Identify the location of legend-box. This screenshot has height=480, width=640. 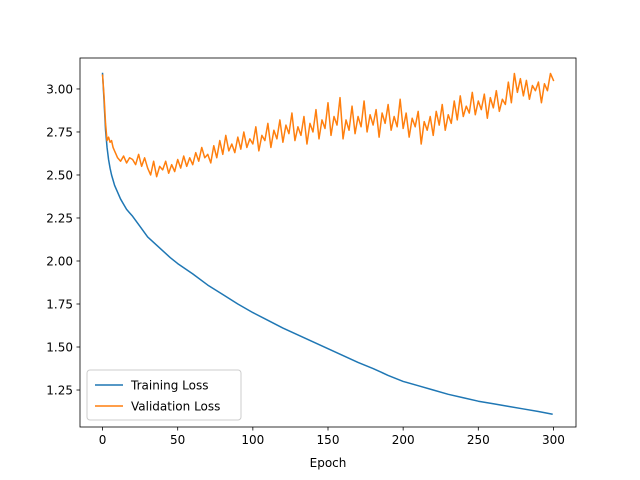
(164, 395).